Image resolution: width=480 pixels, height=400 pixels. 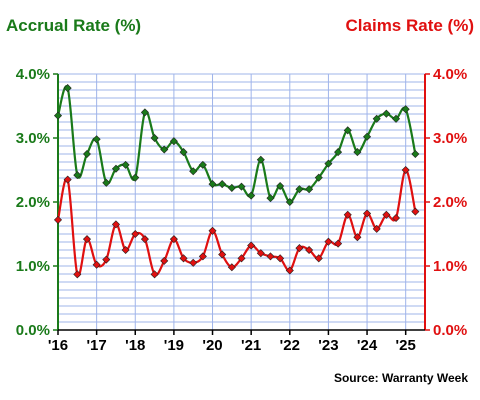 What do you see at coordinates (410, 25) in the screenshot?
I see `right-axis-title: Claims Rate (%)` at bounding box center [410, 25].